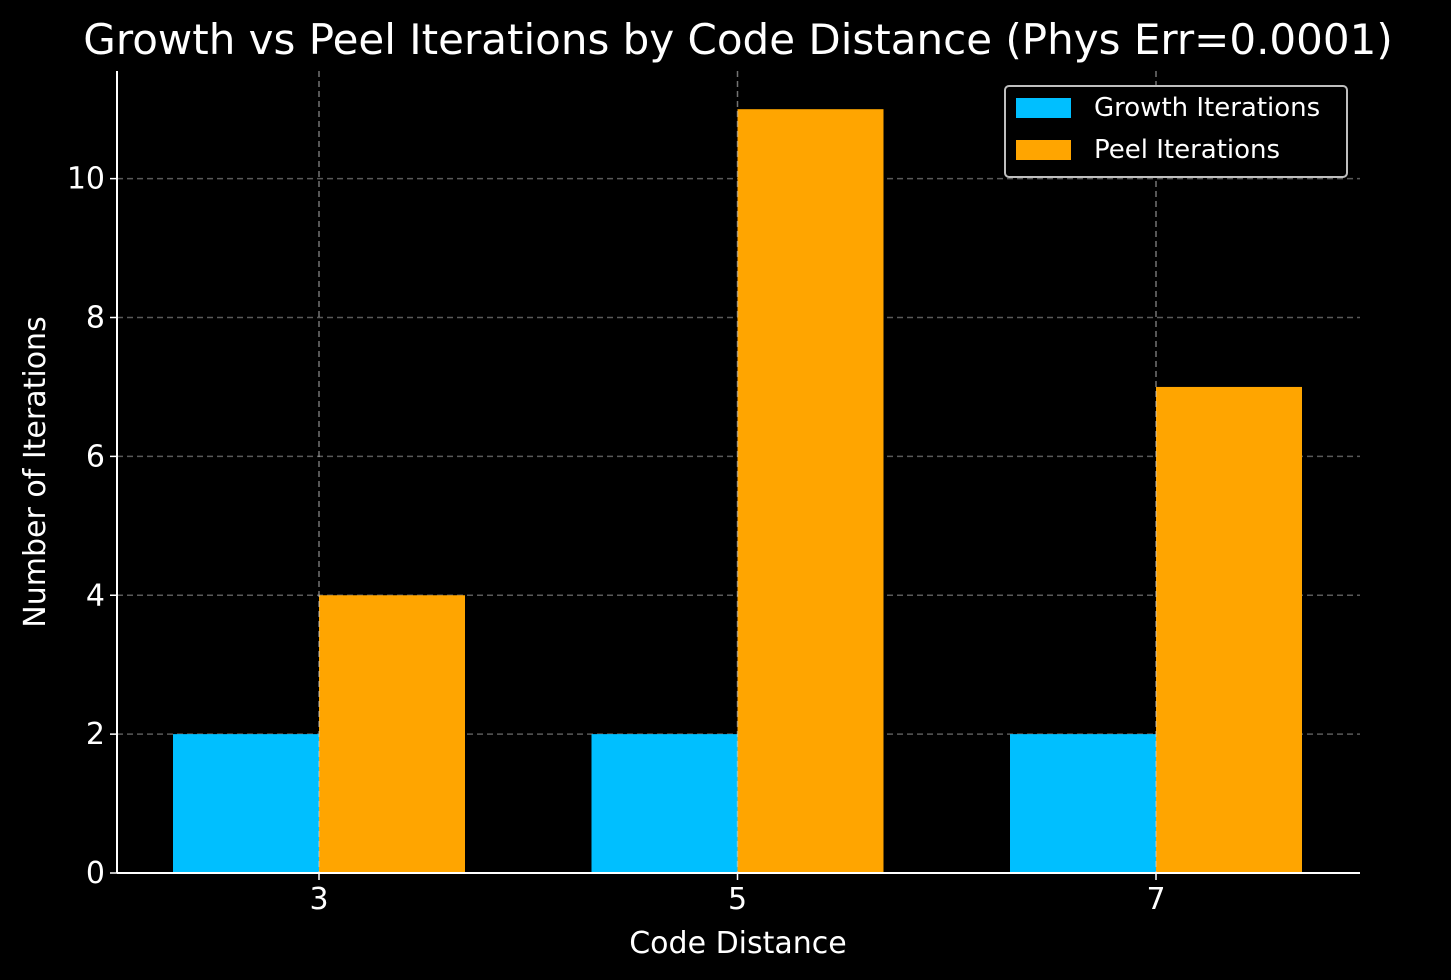 This screenshot has height=980, width=1451. What do you see at coordinates (1207, 108) in the screenshot?
I see `legend-label-growth: Growth Iterations` at bounding box center [1207, 108].